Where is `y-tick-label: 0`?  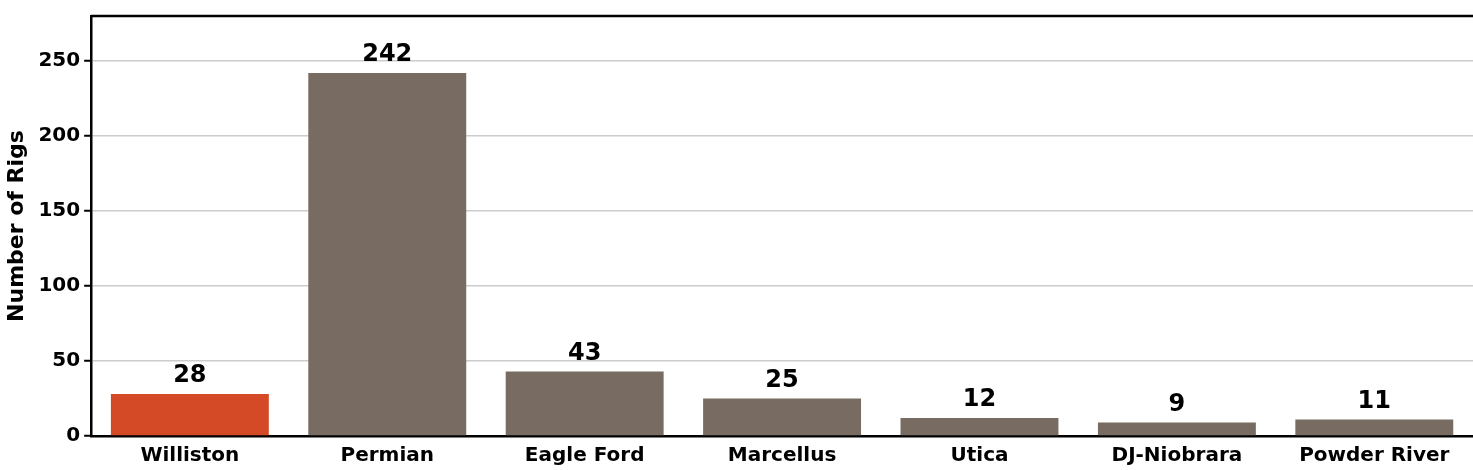
y-tick-label: 0 is located at coordinates (73, 434).